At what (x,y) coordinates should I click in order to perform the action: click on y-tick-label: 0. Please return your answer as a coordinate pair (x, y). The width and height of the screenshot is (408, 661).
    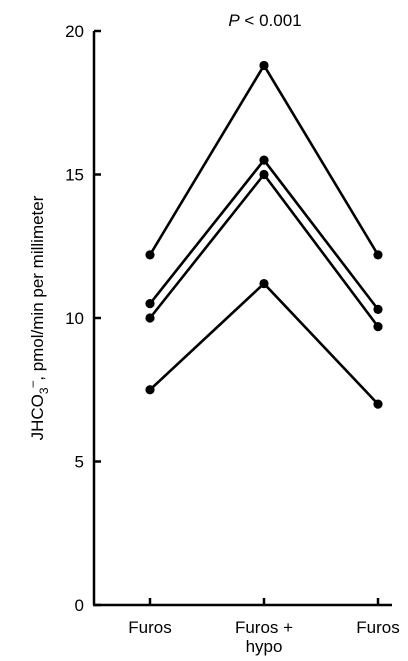
    Looking at the image, I should click on (79, 605).